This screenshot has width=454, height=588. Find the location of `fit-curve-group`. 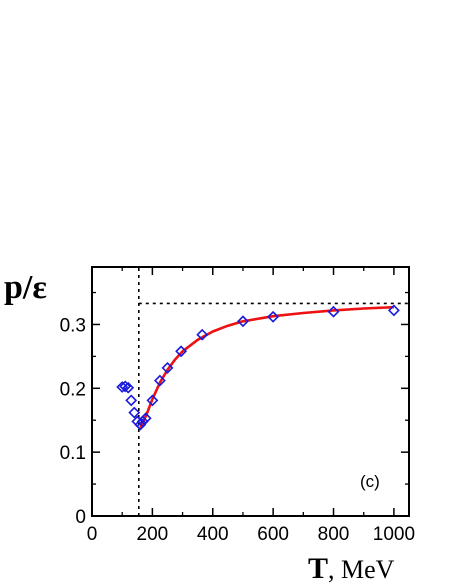

fit-curve-group is located at coordinates (266, 367).